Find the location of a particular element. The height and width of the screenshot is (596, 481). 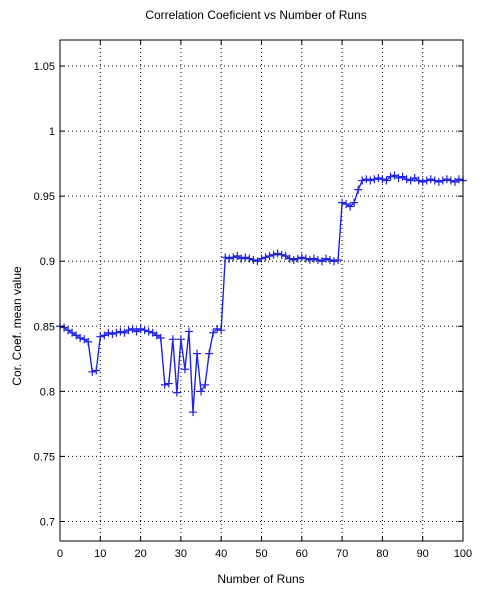

x-axis-label: Number of Runs is located at coordinates (260, 579).